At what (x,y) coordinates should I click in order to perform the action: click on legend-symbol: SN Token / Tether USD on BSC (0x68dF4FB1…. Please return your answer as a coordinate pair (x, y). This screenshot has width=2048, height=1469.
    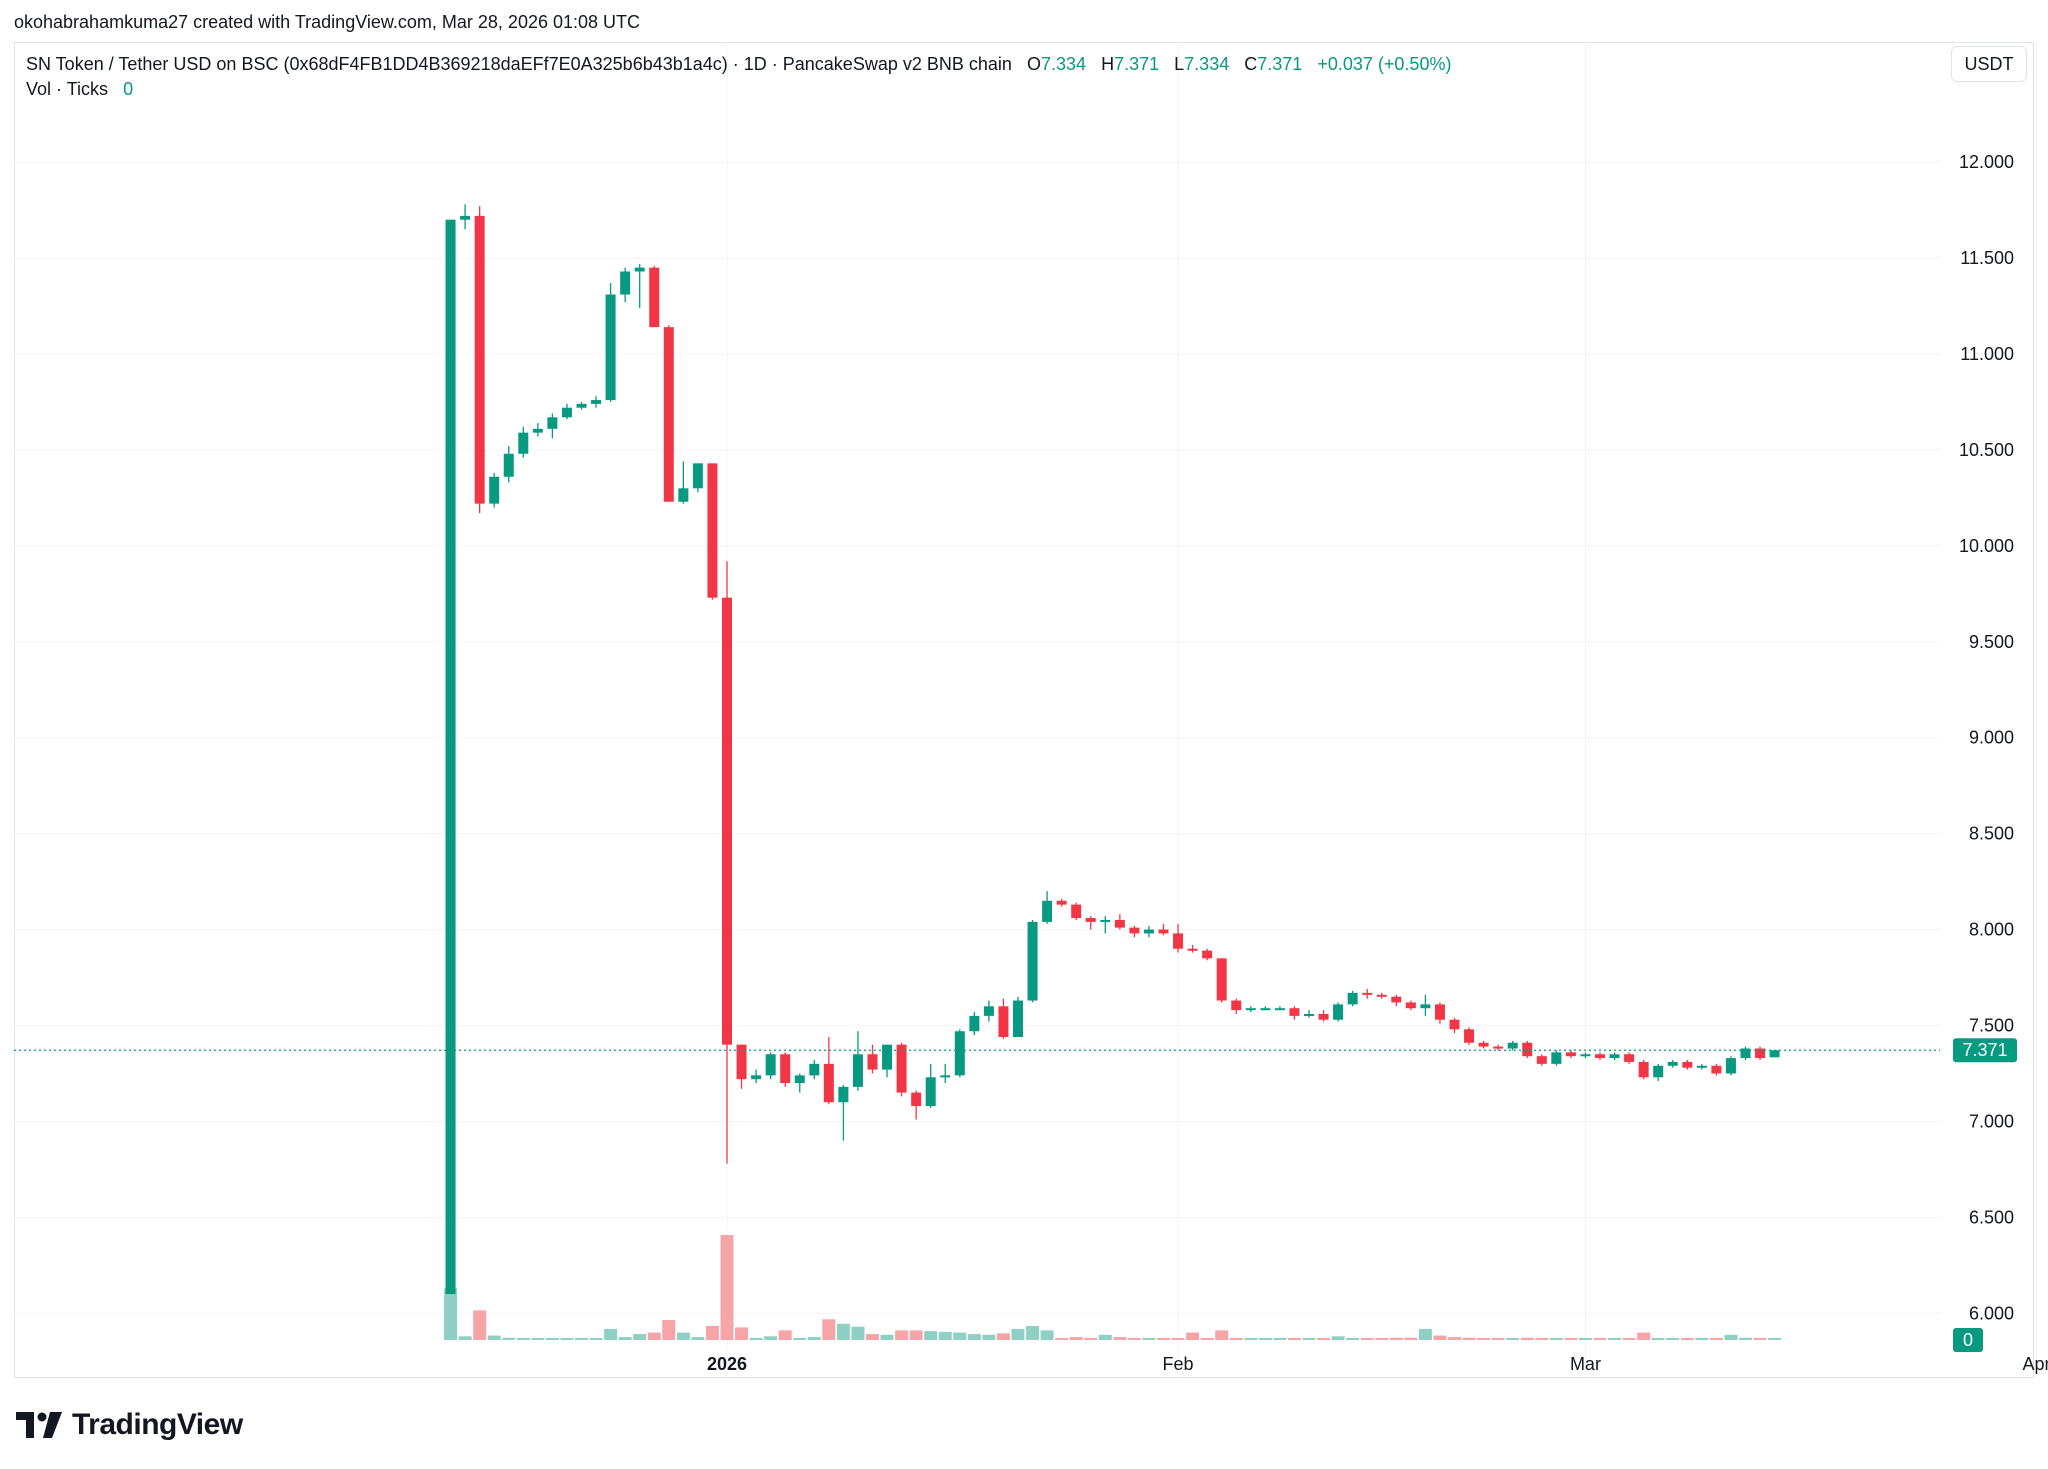
    Looking at the image, I should click on (519, 64).